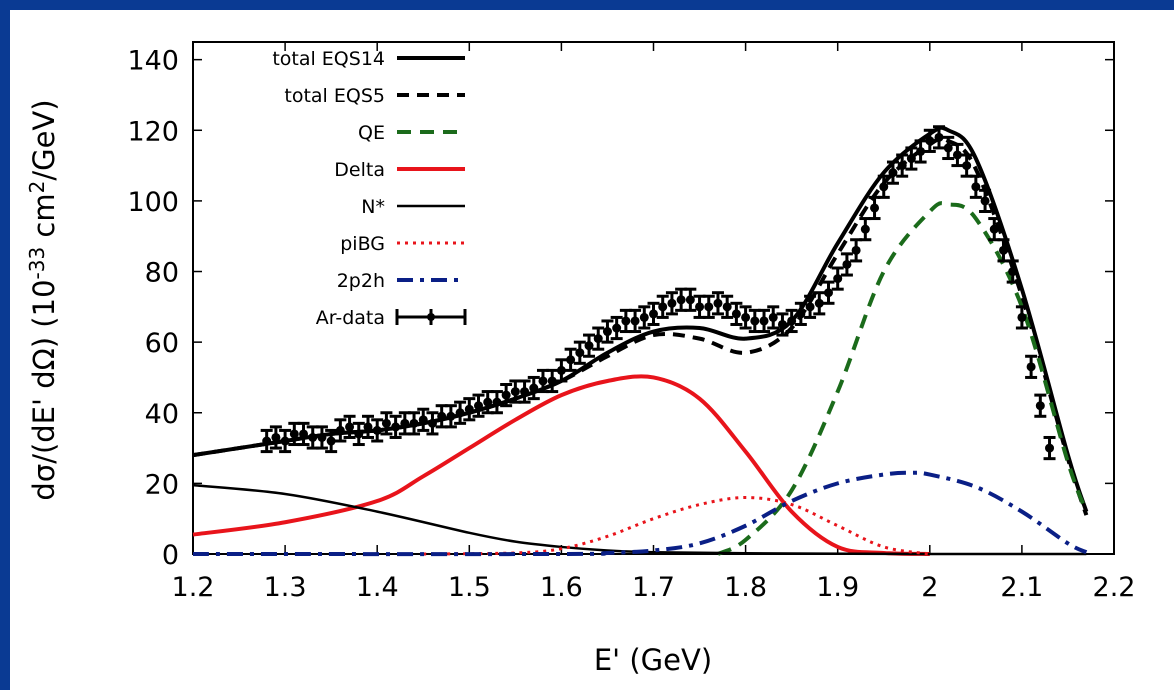 The height and width of the screenshot is (690, 1174). I want to click on legend-entry: N*, so click(413, 207).